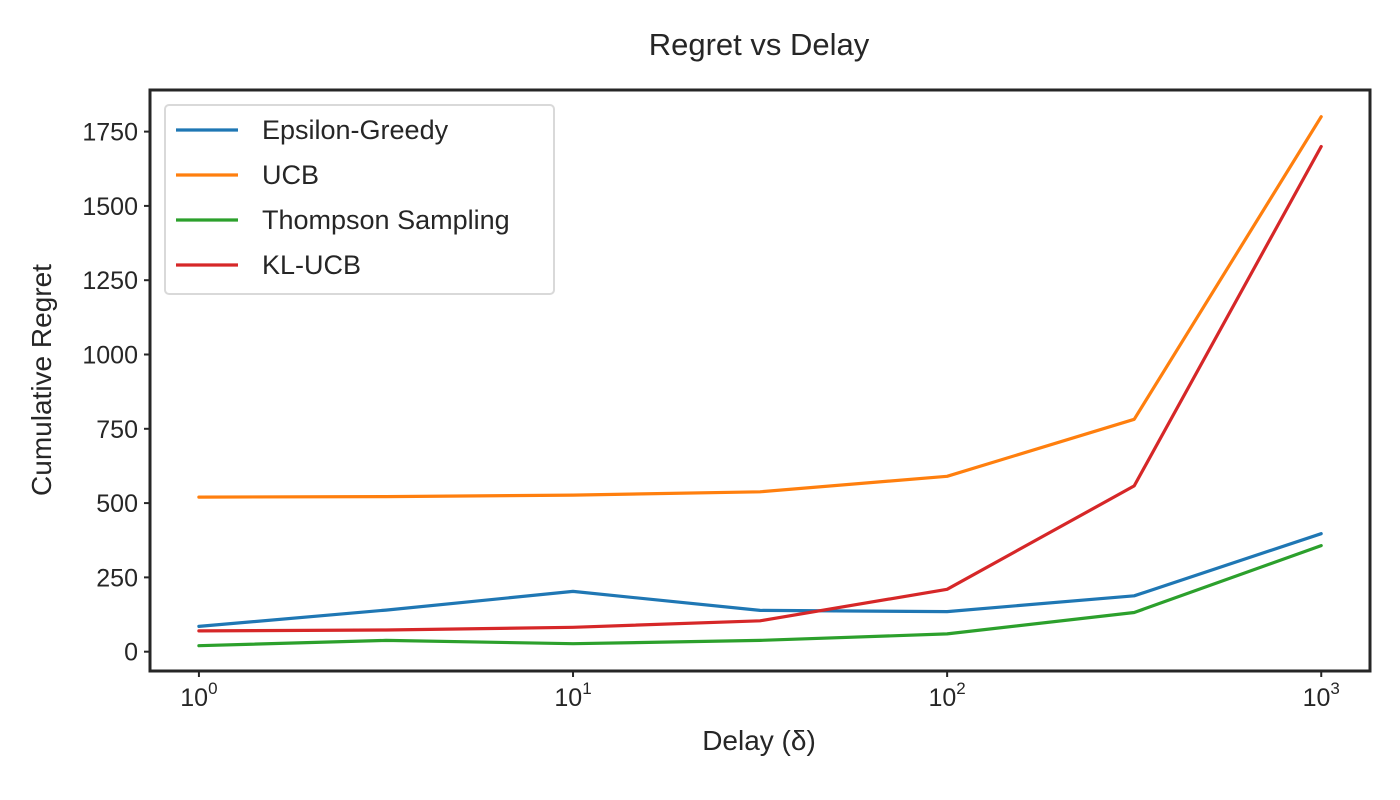  I want to click on y-tick-label: 1250, so click(110, 281).